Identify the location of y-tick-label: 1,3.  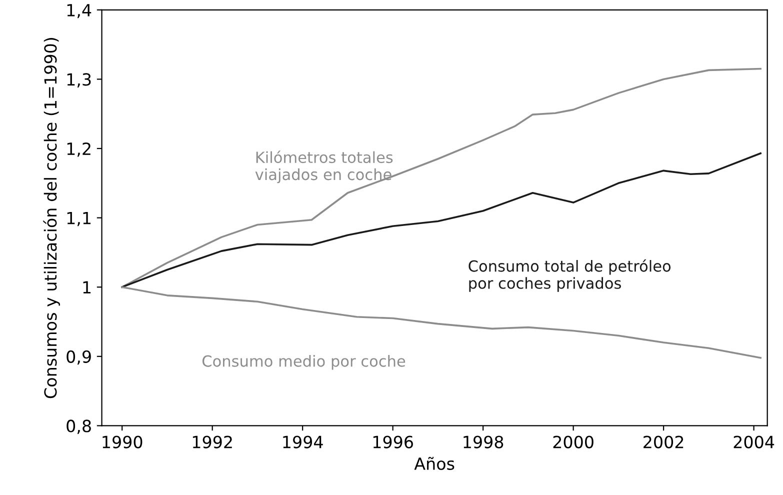
(79, 80).